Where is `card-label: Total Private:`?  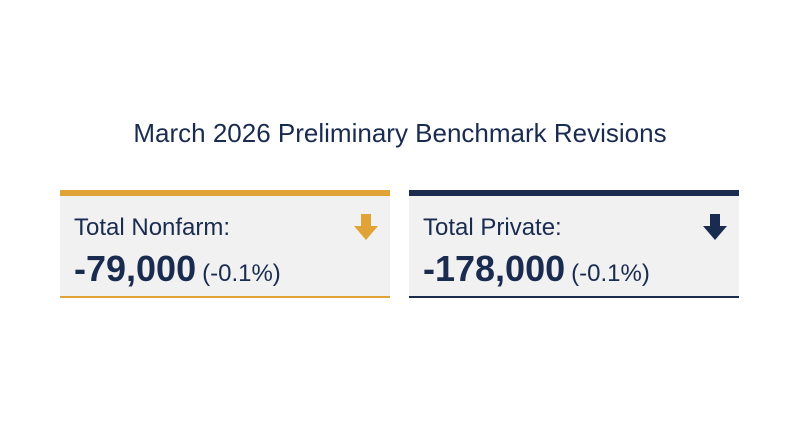
card-label: Total Private: is located at coordinates (492, 227).